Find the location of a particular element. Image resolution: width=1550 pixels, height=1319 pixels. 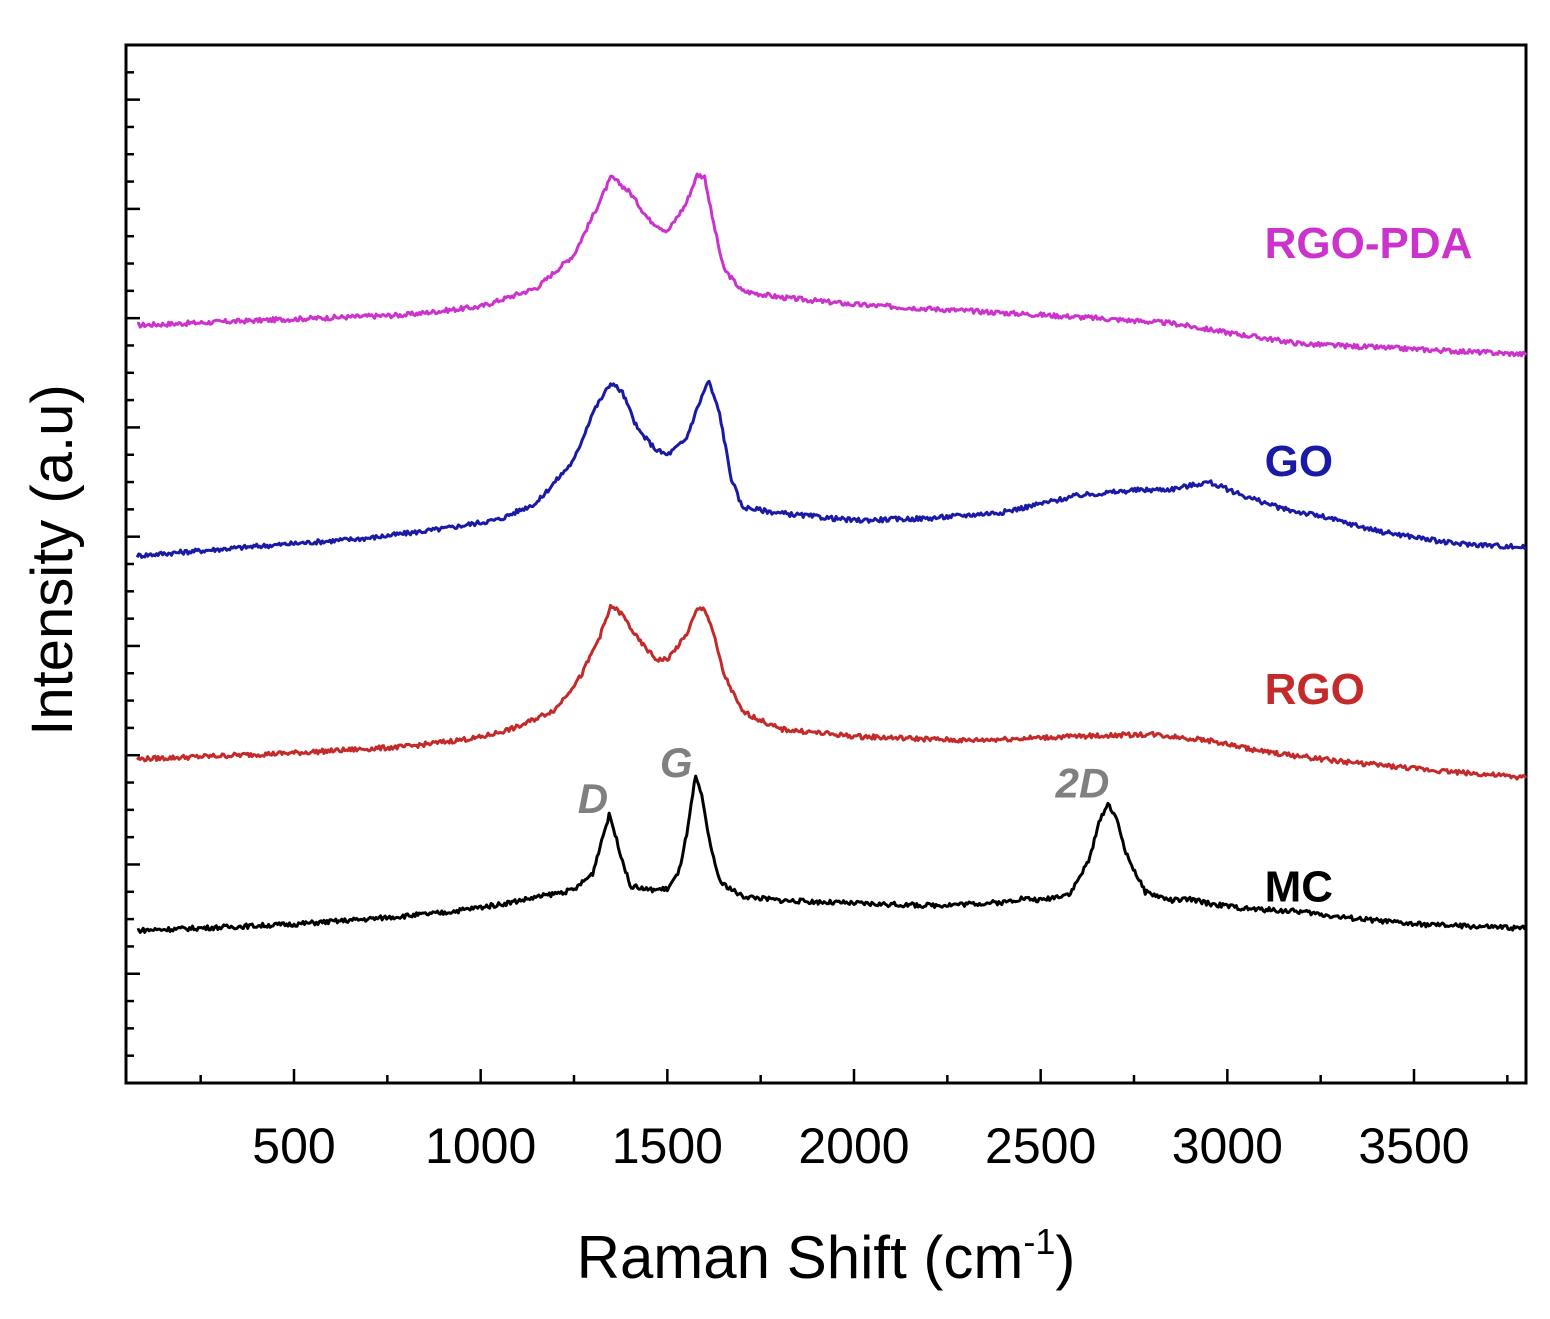

peak-label-g: G is located at coordinates (676, 762).